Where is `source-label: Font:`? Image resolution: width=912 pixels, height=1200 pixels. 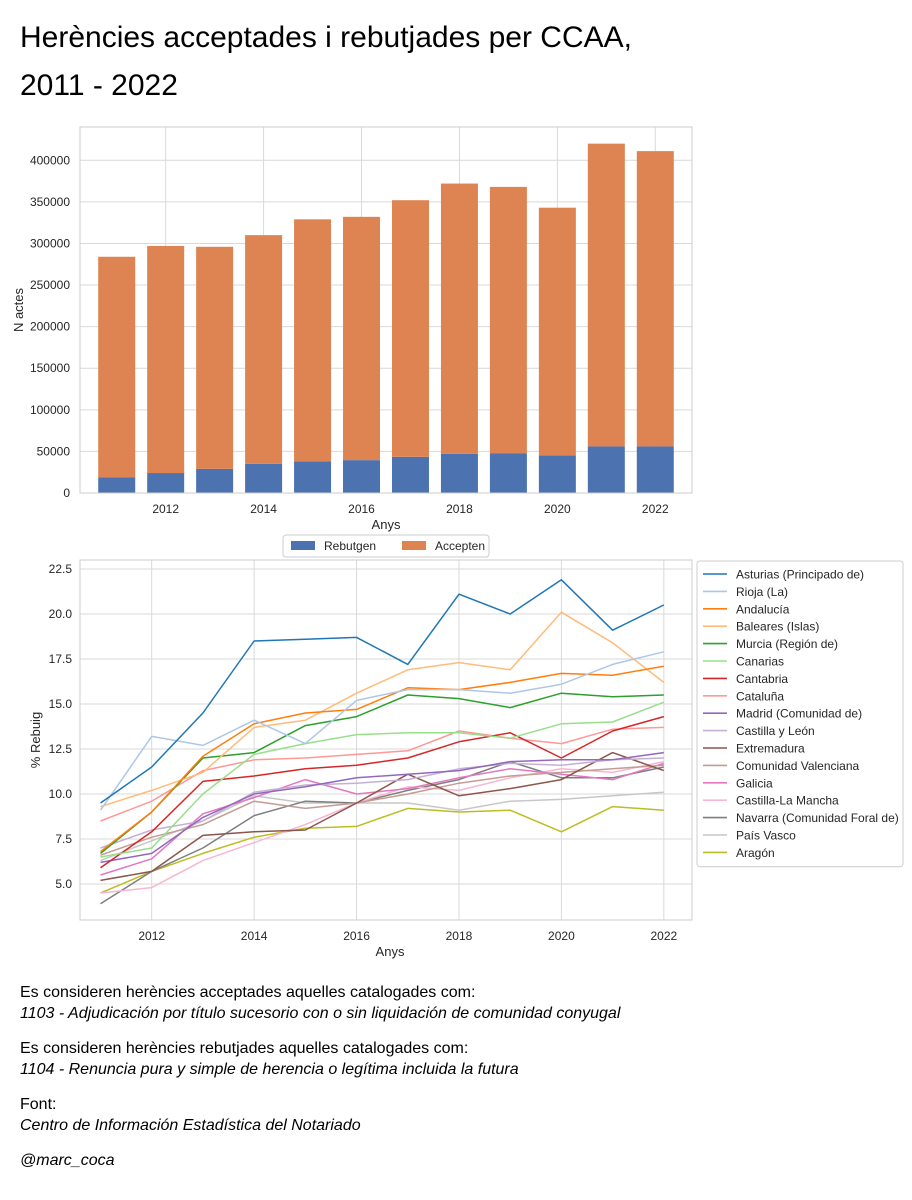
source-label: Font: is located at coordinates (38, 1104).